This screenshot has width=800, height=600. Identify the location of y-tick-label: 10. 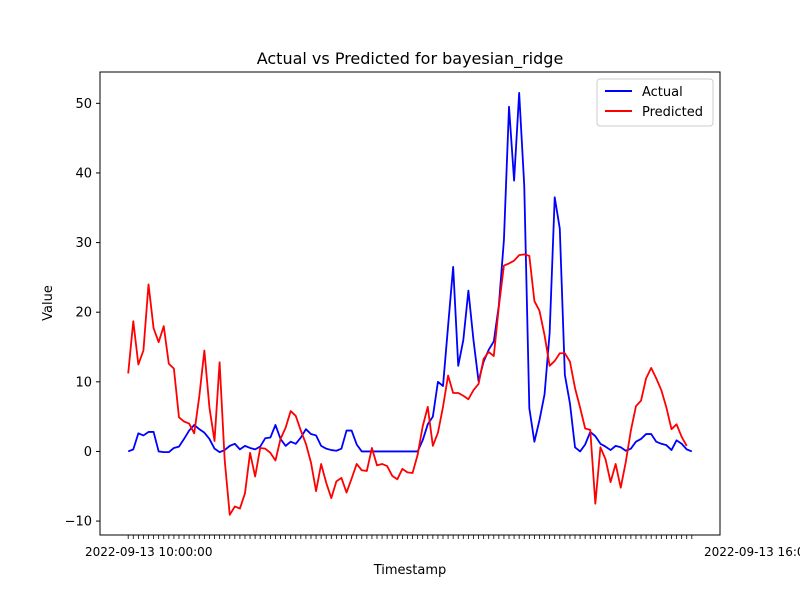
(83, 382).